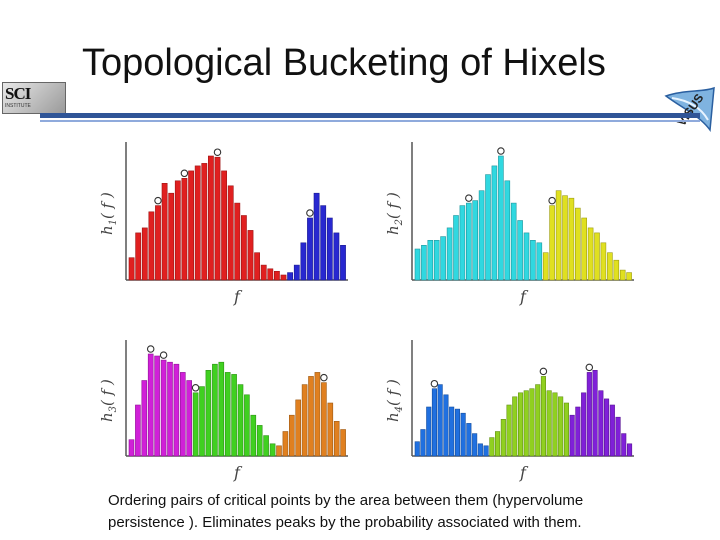 The height and width of the screenshot is (540, 720). Describe the element at coordinates (394, 213) in the screenshot. I see `y-axis-label: h2( f )` at that location.